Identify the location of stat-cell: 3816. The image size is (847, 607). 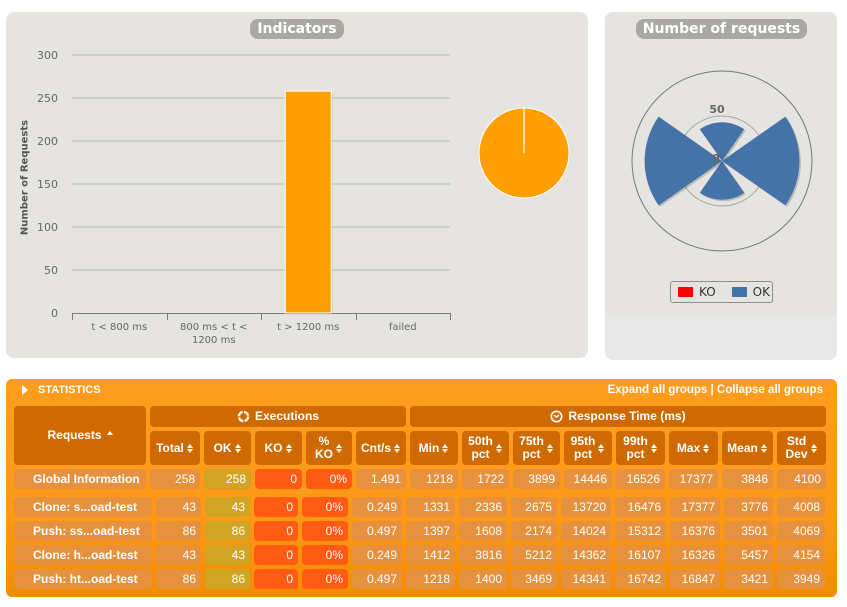
(483, 555).